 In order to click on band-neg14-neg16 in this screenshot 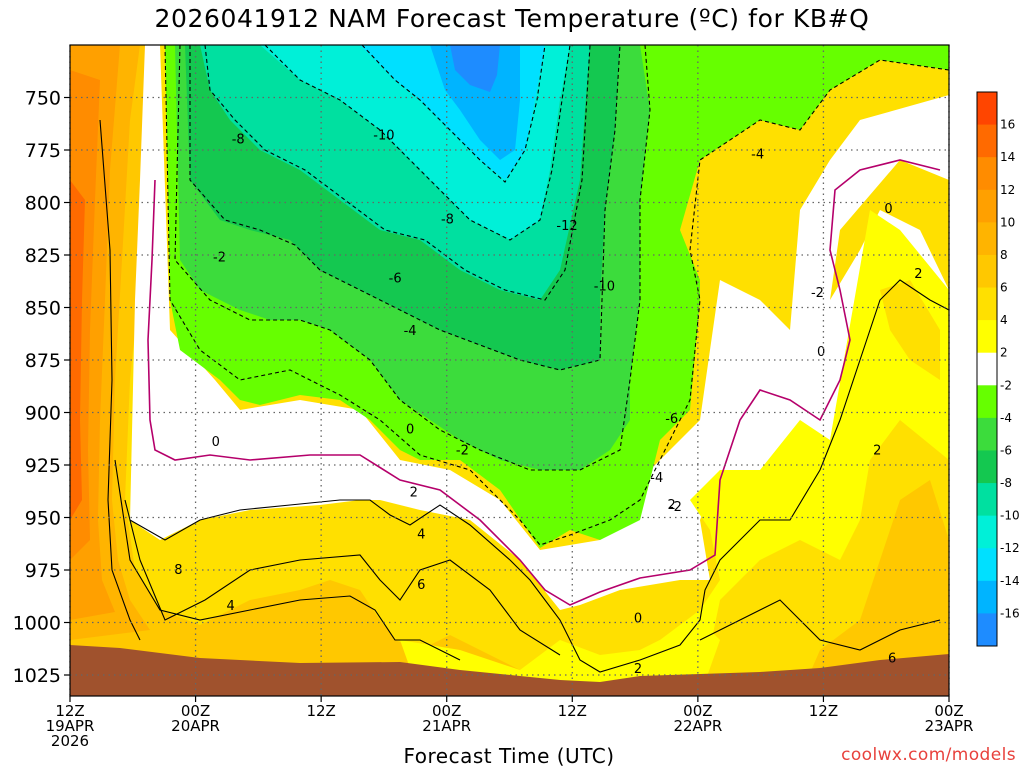, I will do `click(475, 102)`.